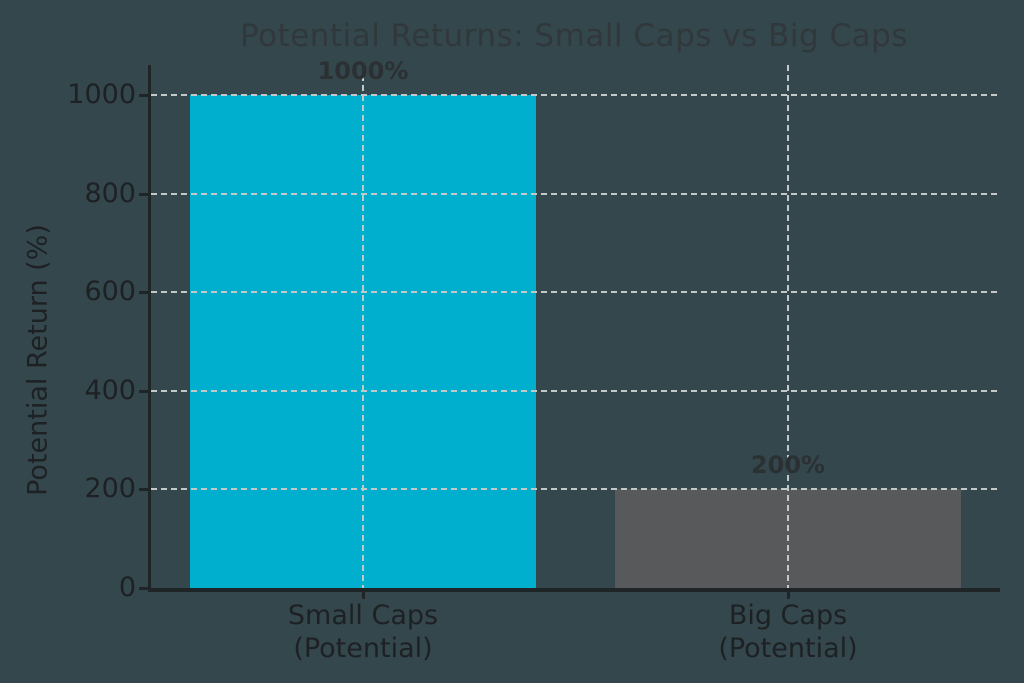 This screenshot has width=1024, height=683. Describe the element at coordinates (110, 291) in the screenshot. I see `y-tick-label-600: 600` at that location.